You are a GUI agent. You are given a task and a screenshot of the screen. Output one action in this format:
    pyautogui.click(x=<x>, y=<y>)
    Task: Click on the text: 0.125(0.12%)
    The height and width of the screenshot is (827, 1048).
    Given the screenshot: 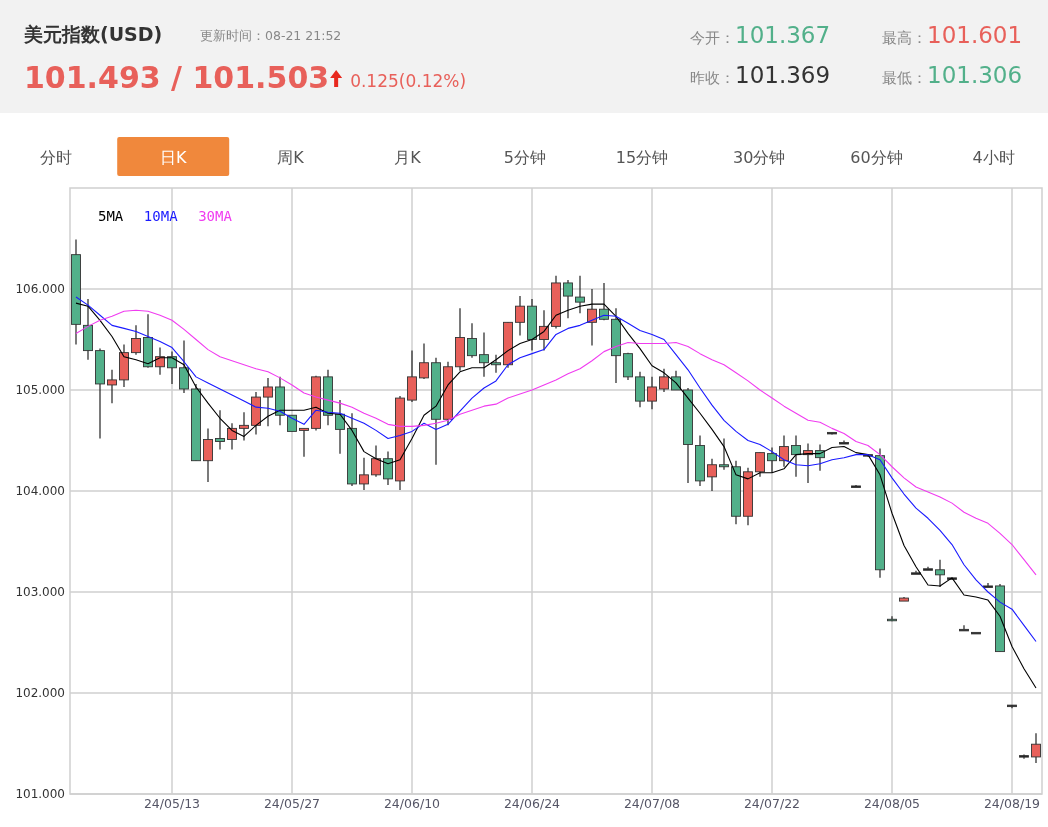 What is the action you would take?
    pyautogui.click(x=408, y=81)
    